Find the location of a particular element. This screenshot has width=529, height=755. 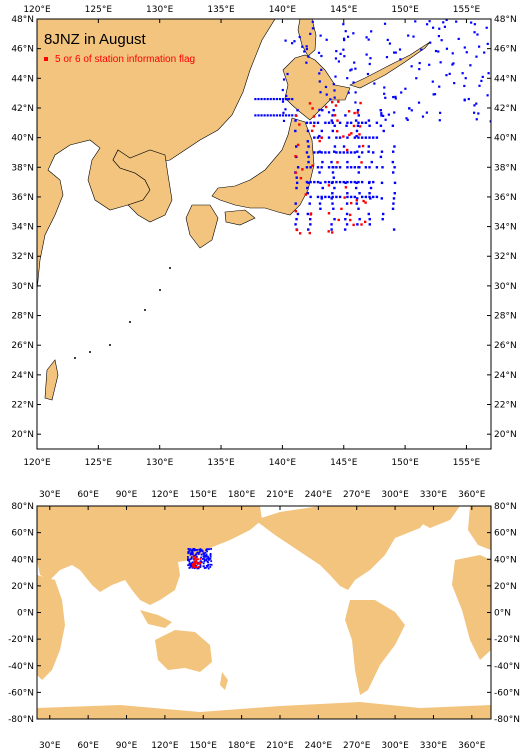

australia is located at coordinates (183, 651).